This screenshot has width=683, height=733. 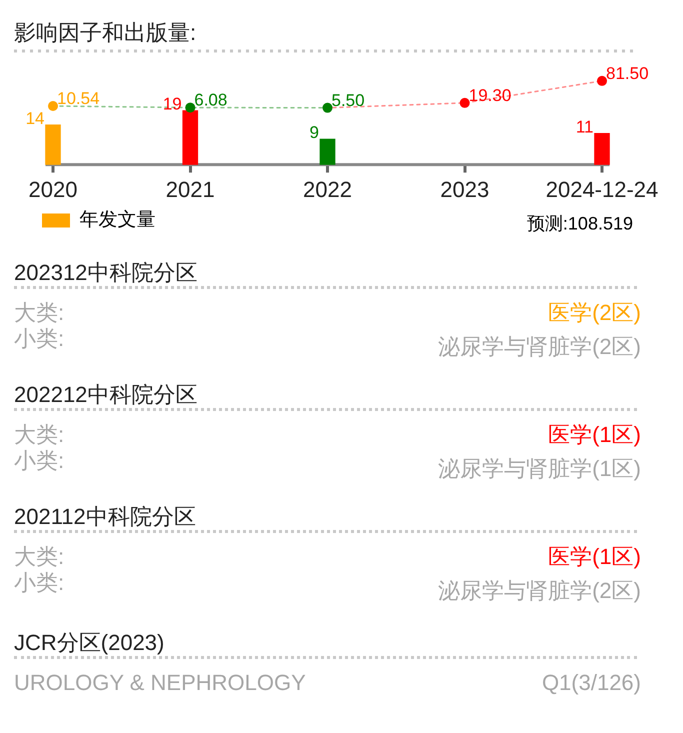 What do you see at coordinates (325, 518) in the screenshot?
I see `text: 202112中科院分区` at bounding box center [325, 518].